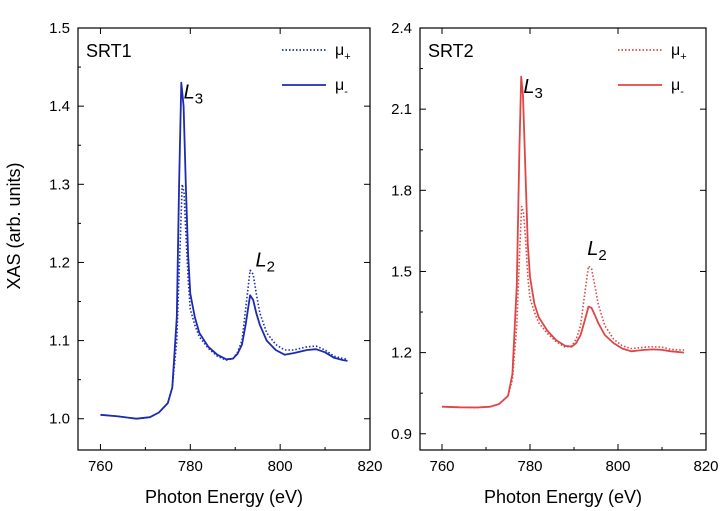  I want to click on y-axis-label: XAS (arb. units), so click(14, 225).